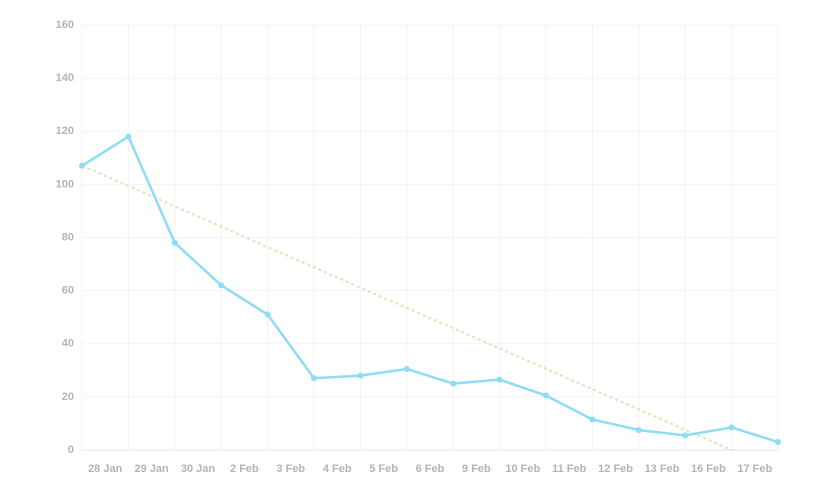 The height and width of the screenshot is (496, 840). Describe the element at coordinates (71, 450) in the screenshot. I see `y-tick-label: 0` at that location.